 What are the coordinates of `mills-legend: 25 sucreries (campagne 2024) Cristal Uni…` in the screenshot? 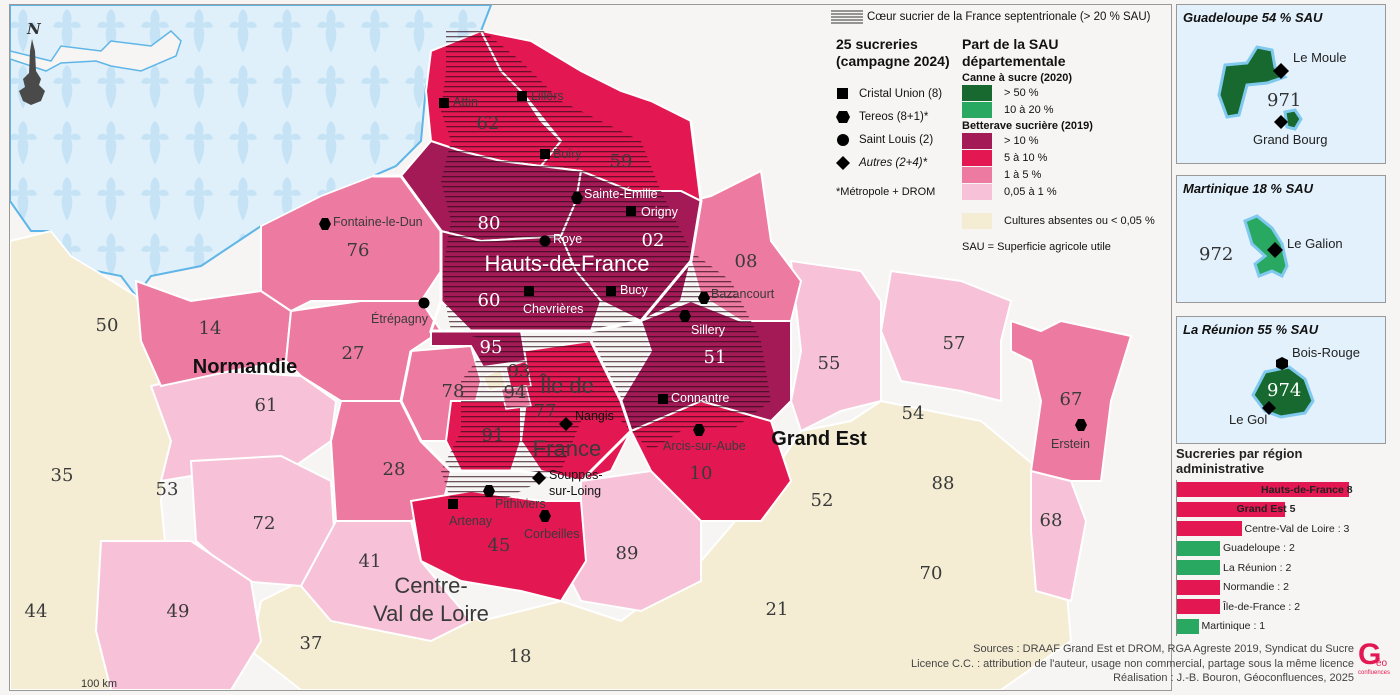 It's located at (896, 117).